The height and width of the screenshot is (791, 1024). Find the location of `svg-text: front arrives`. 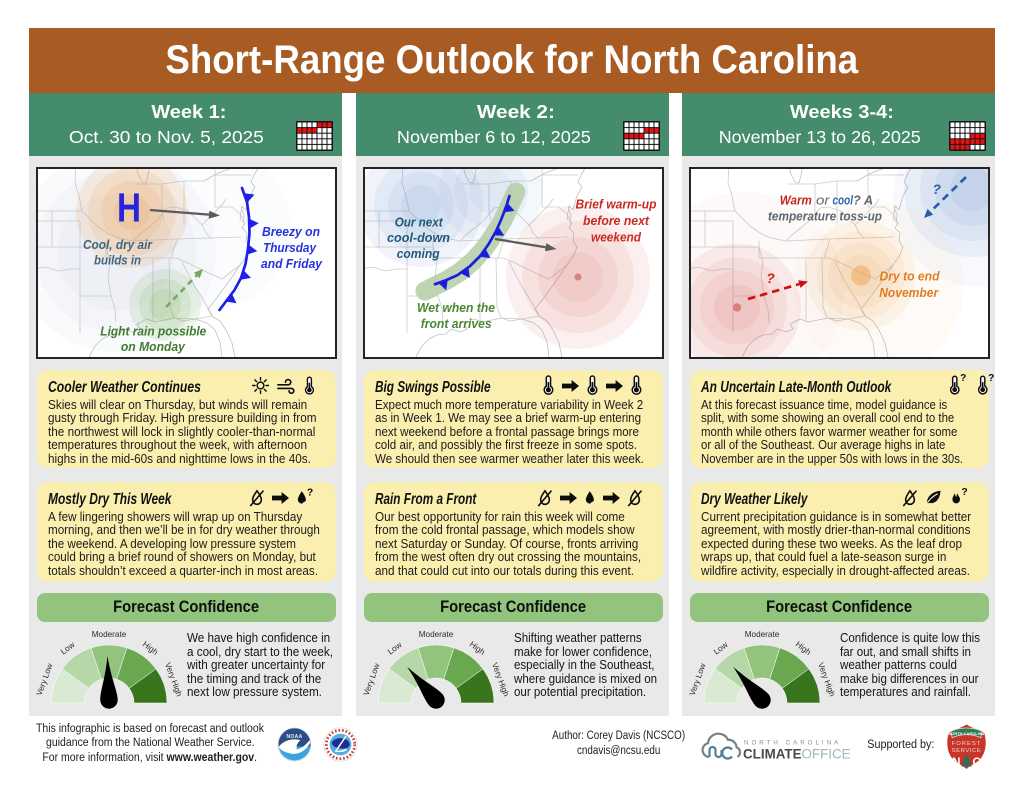

svg-text: front arrives is located at coordinates (456, 324).